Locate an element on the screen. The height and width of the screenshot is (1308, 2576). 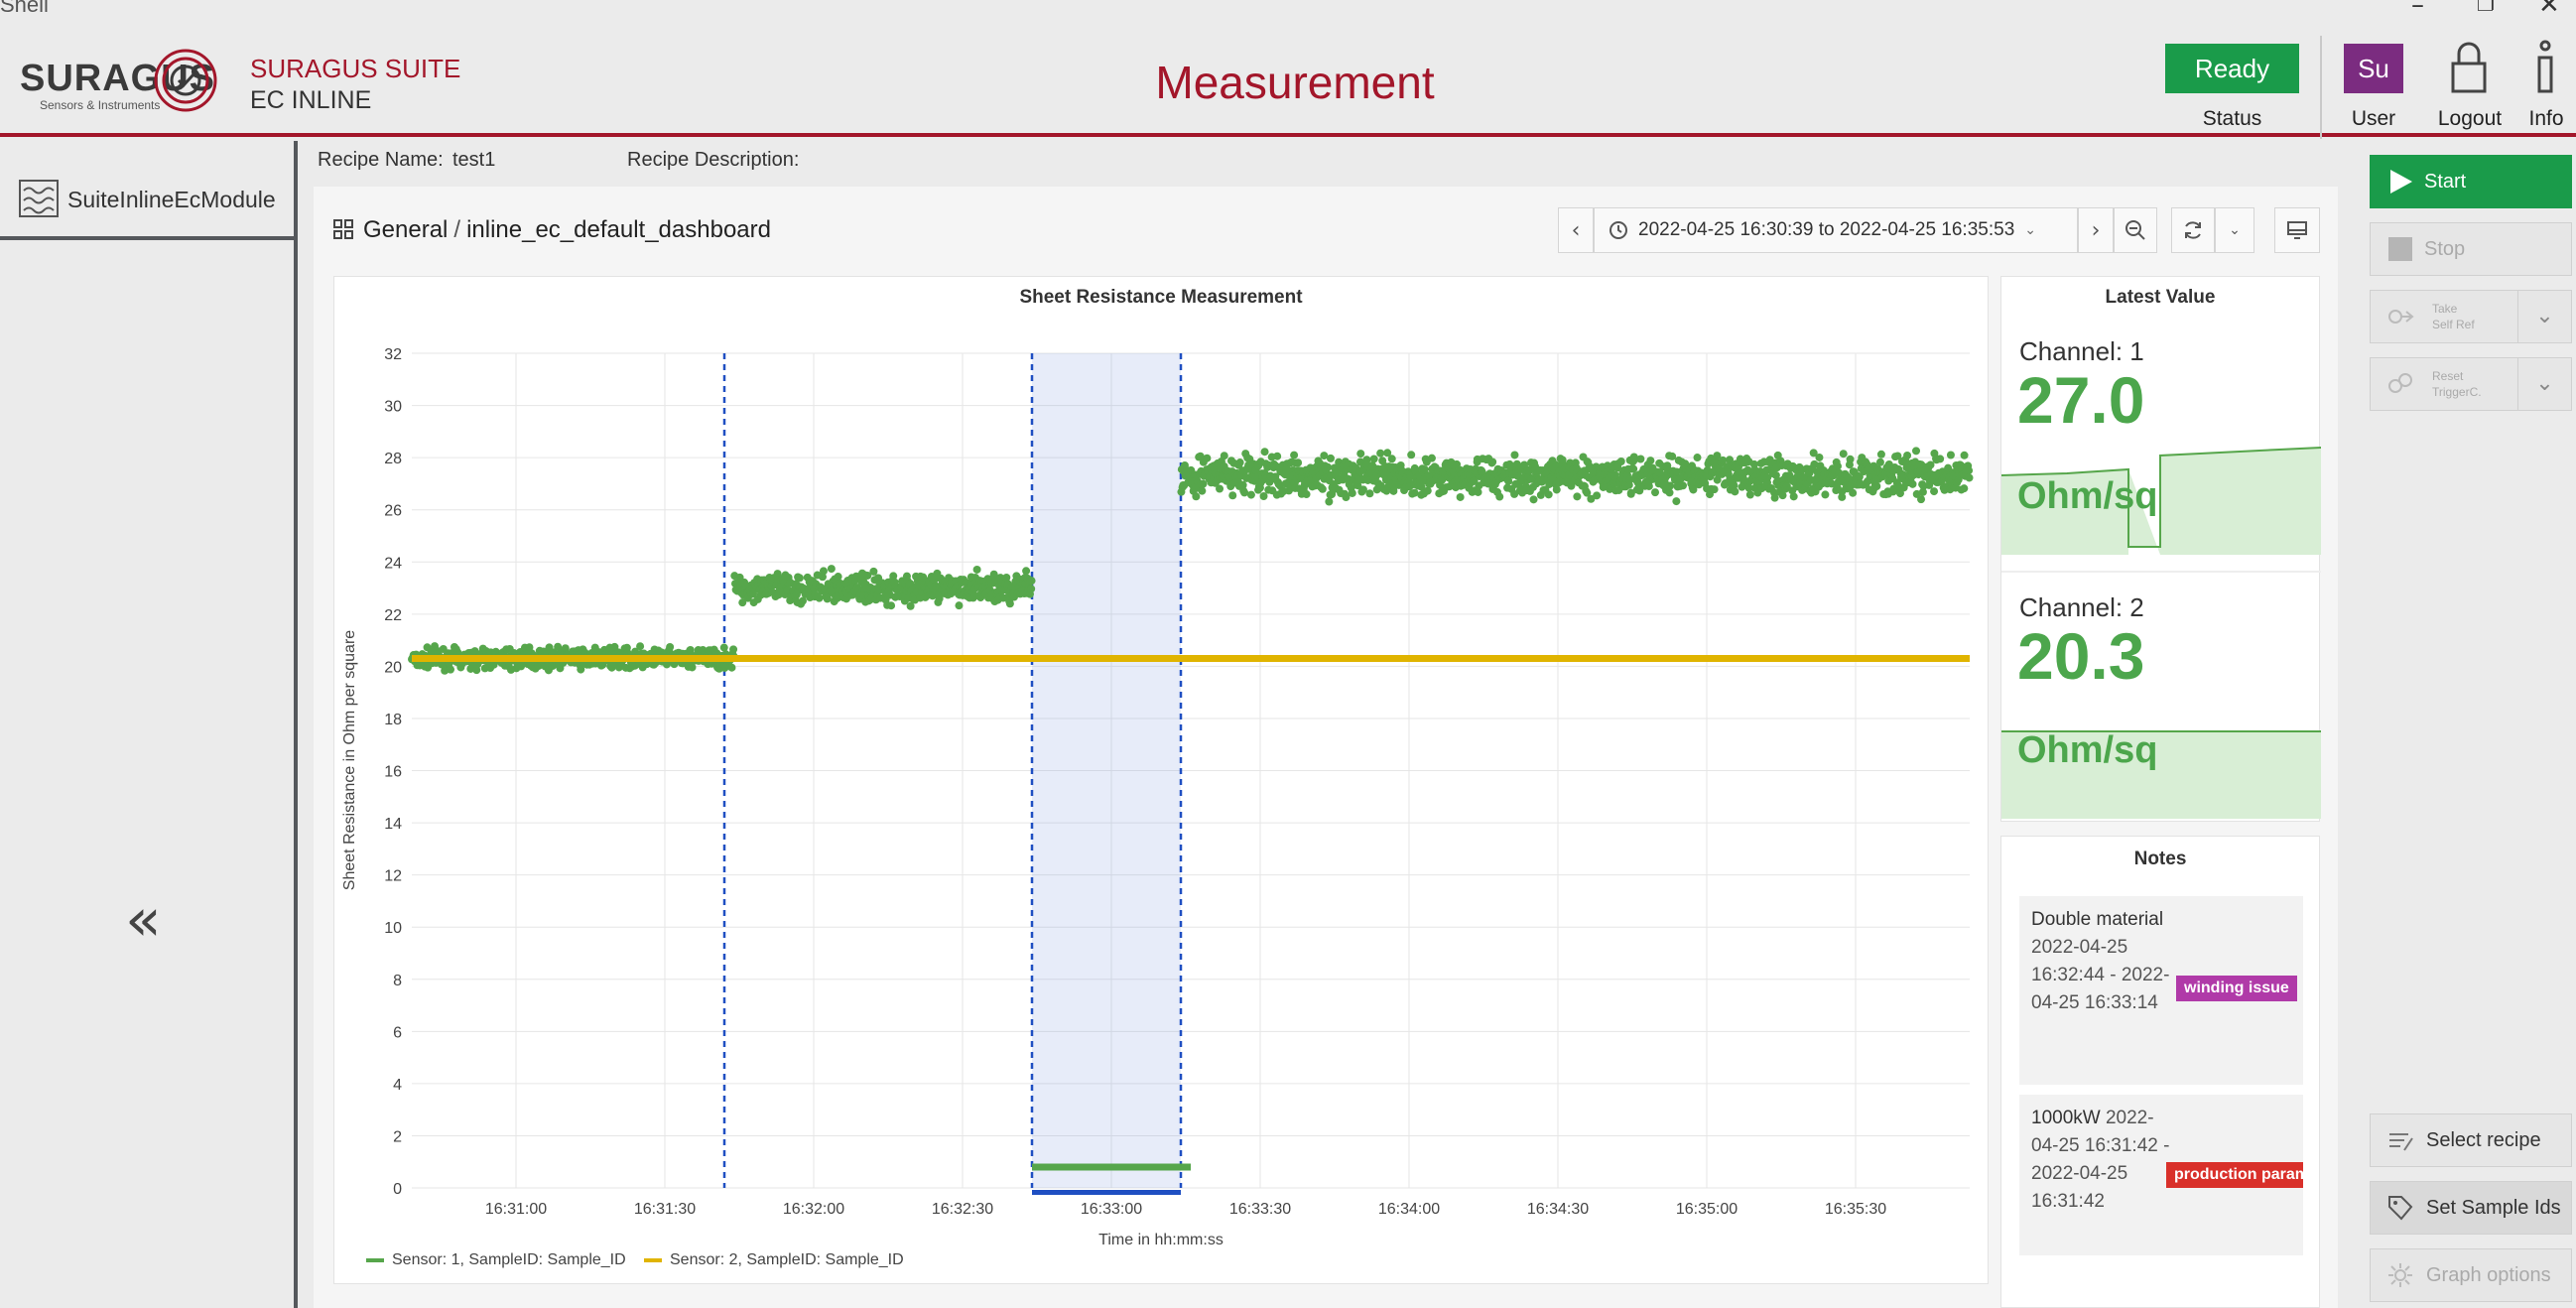
legend-item-sensor-1: Sensor: 1, SampleID: Sample_ID is located at coordinates (496, 1260).